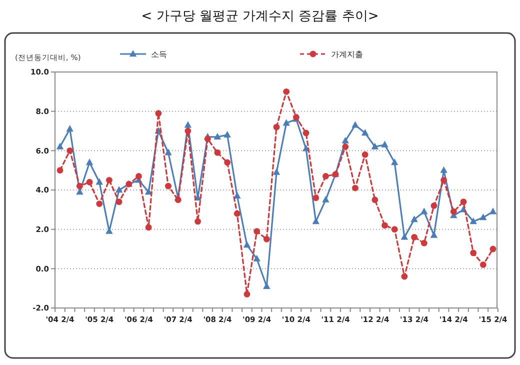 The height and width of the screenshot is (365, 520). What do you see at coordinates (260, 16) in the screenshot?
I see `chart-title: < 가구당 월평균 가계수지 증감률 추이>` at bounding box center [260, 16].